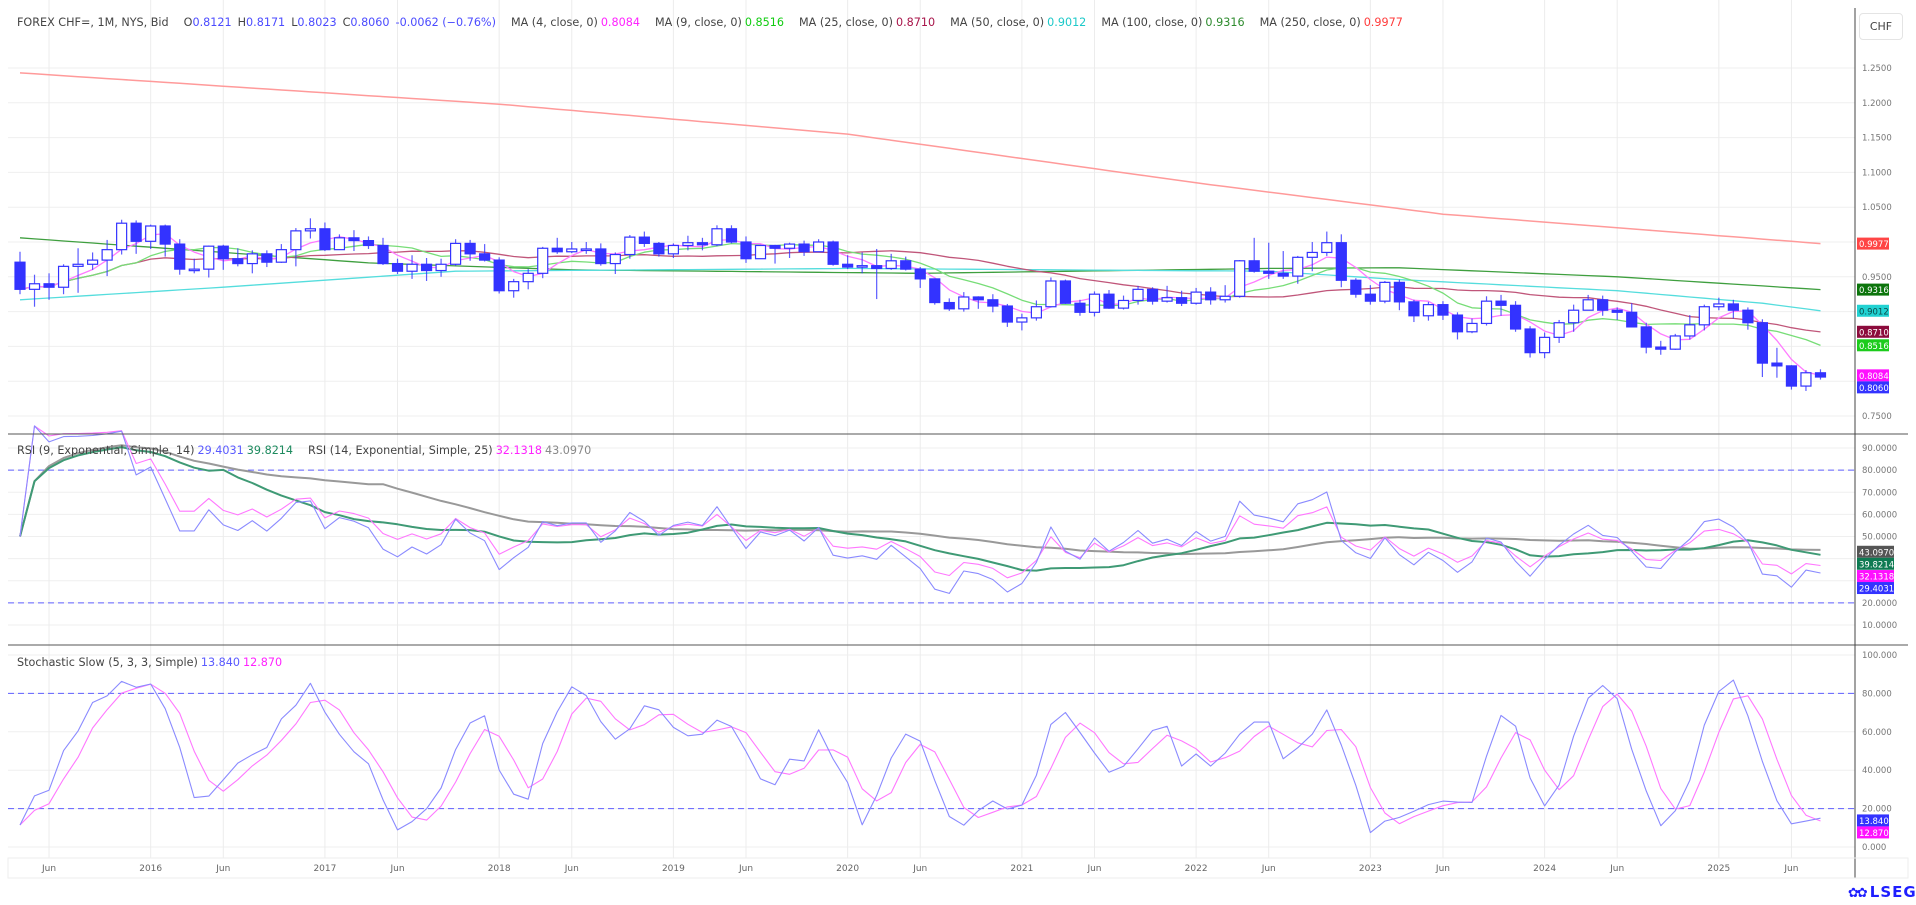 This screenshot has width=1916, height=905. I want to click on rsi14-signal-line, so click(920, 500).